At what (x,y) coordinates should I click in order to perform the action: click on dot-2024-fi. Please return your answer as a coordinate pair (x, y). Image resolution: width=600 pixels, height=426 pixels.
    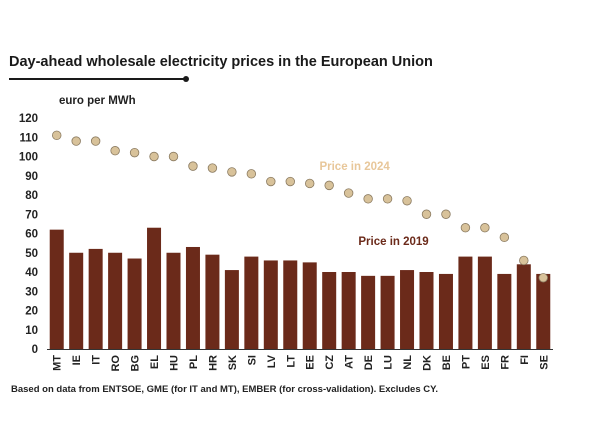
    Looking at the image, I should click on (524, 260).